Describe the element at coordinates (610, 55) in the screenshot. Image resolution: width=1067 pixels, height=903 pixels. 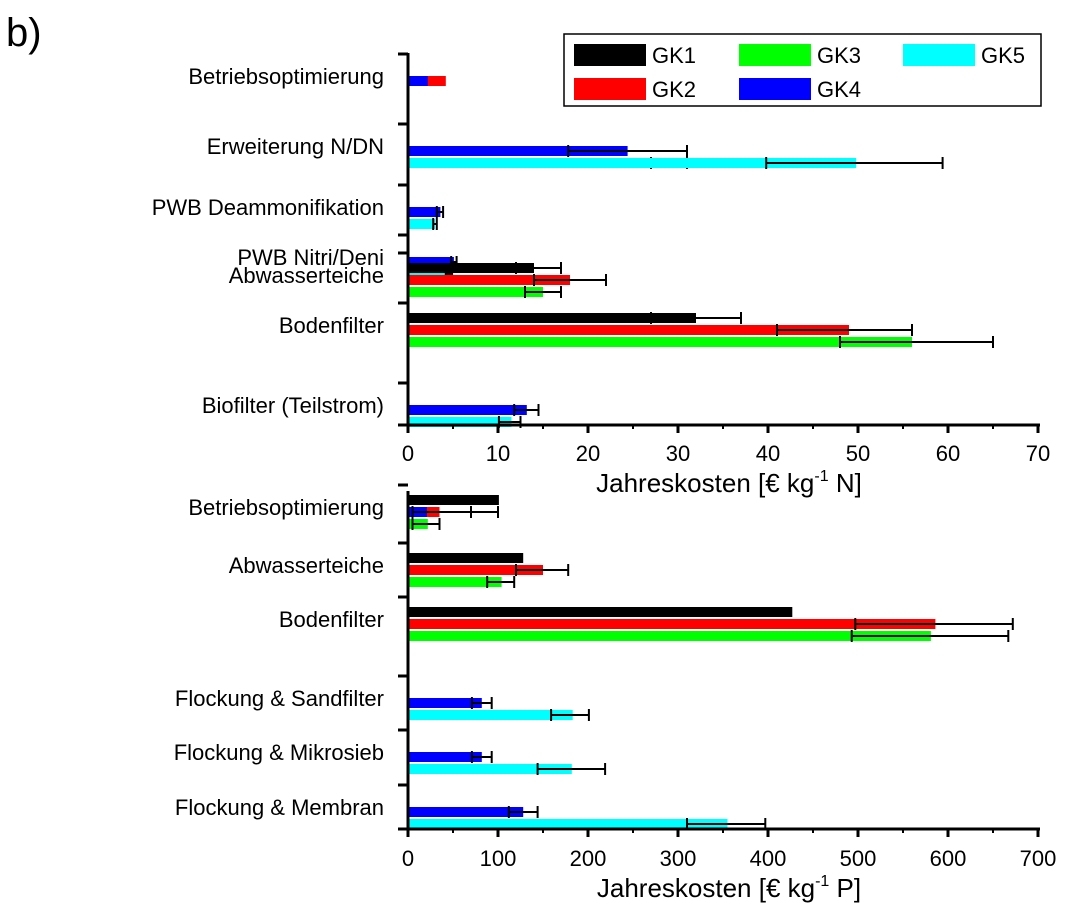
I see `legend-swatch-gk1` at that location.